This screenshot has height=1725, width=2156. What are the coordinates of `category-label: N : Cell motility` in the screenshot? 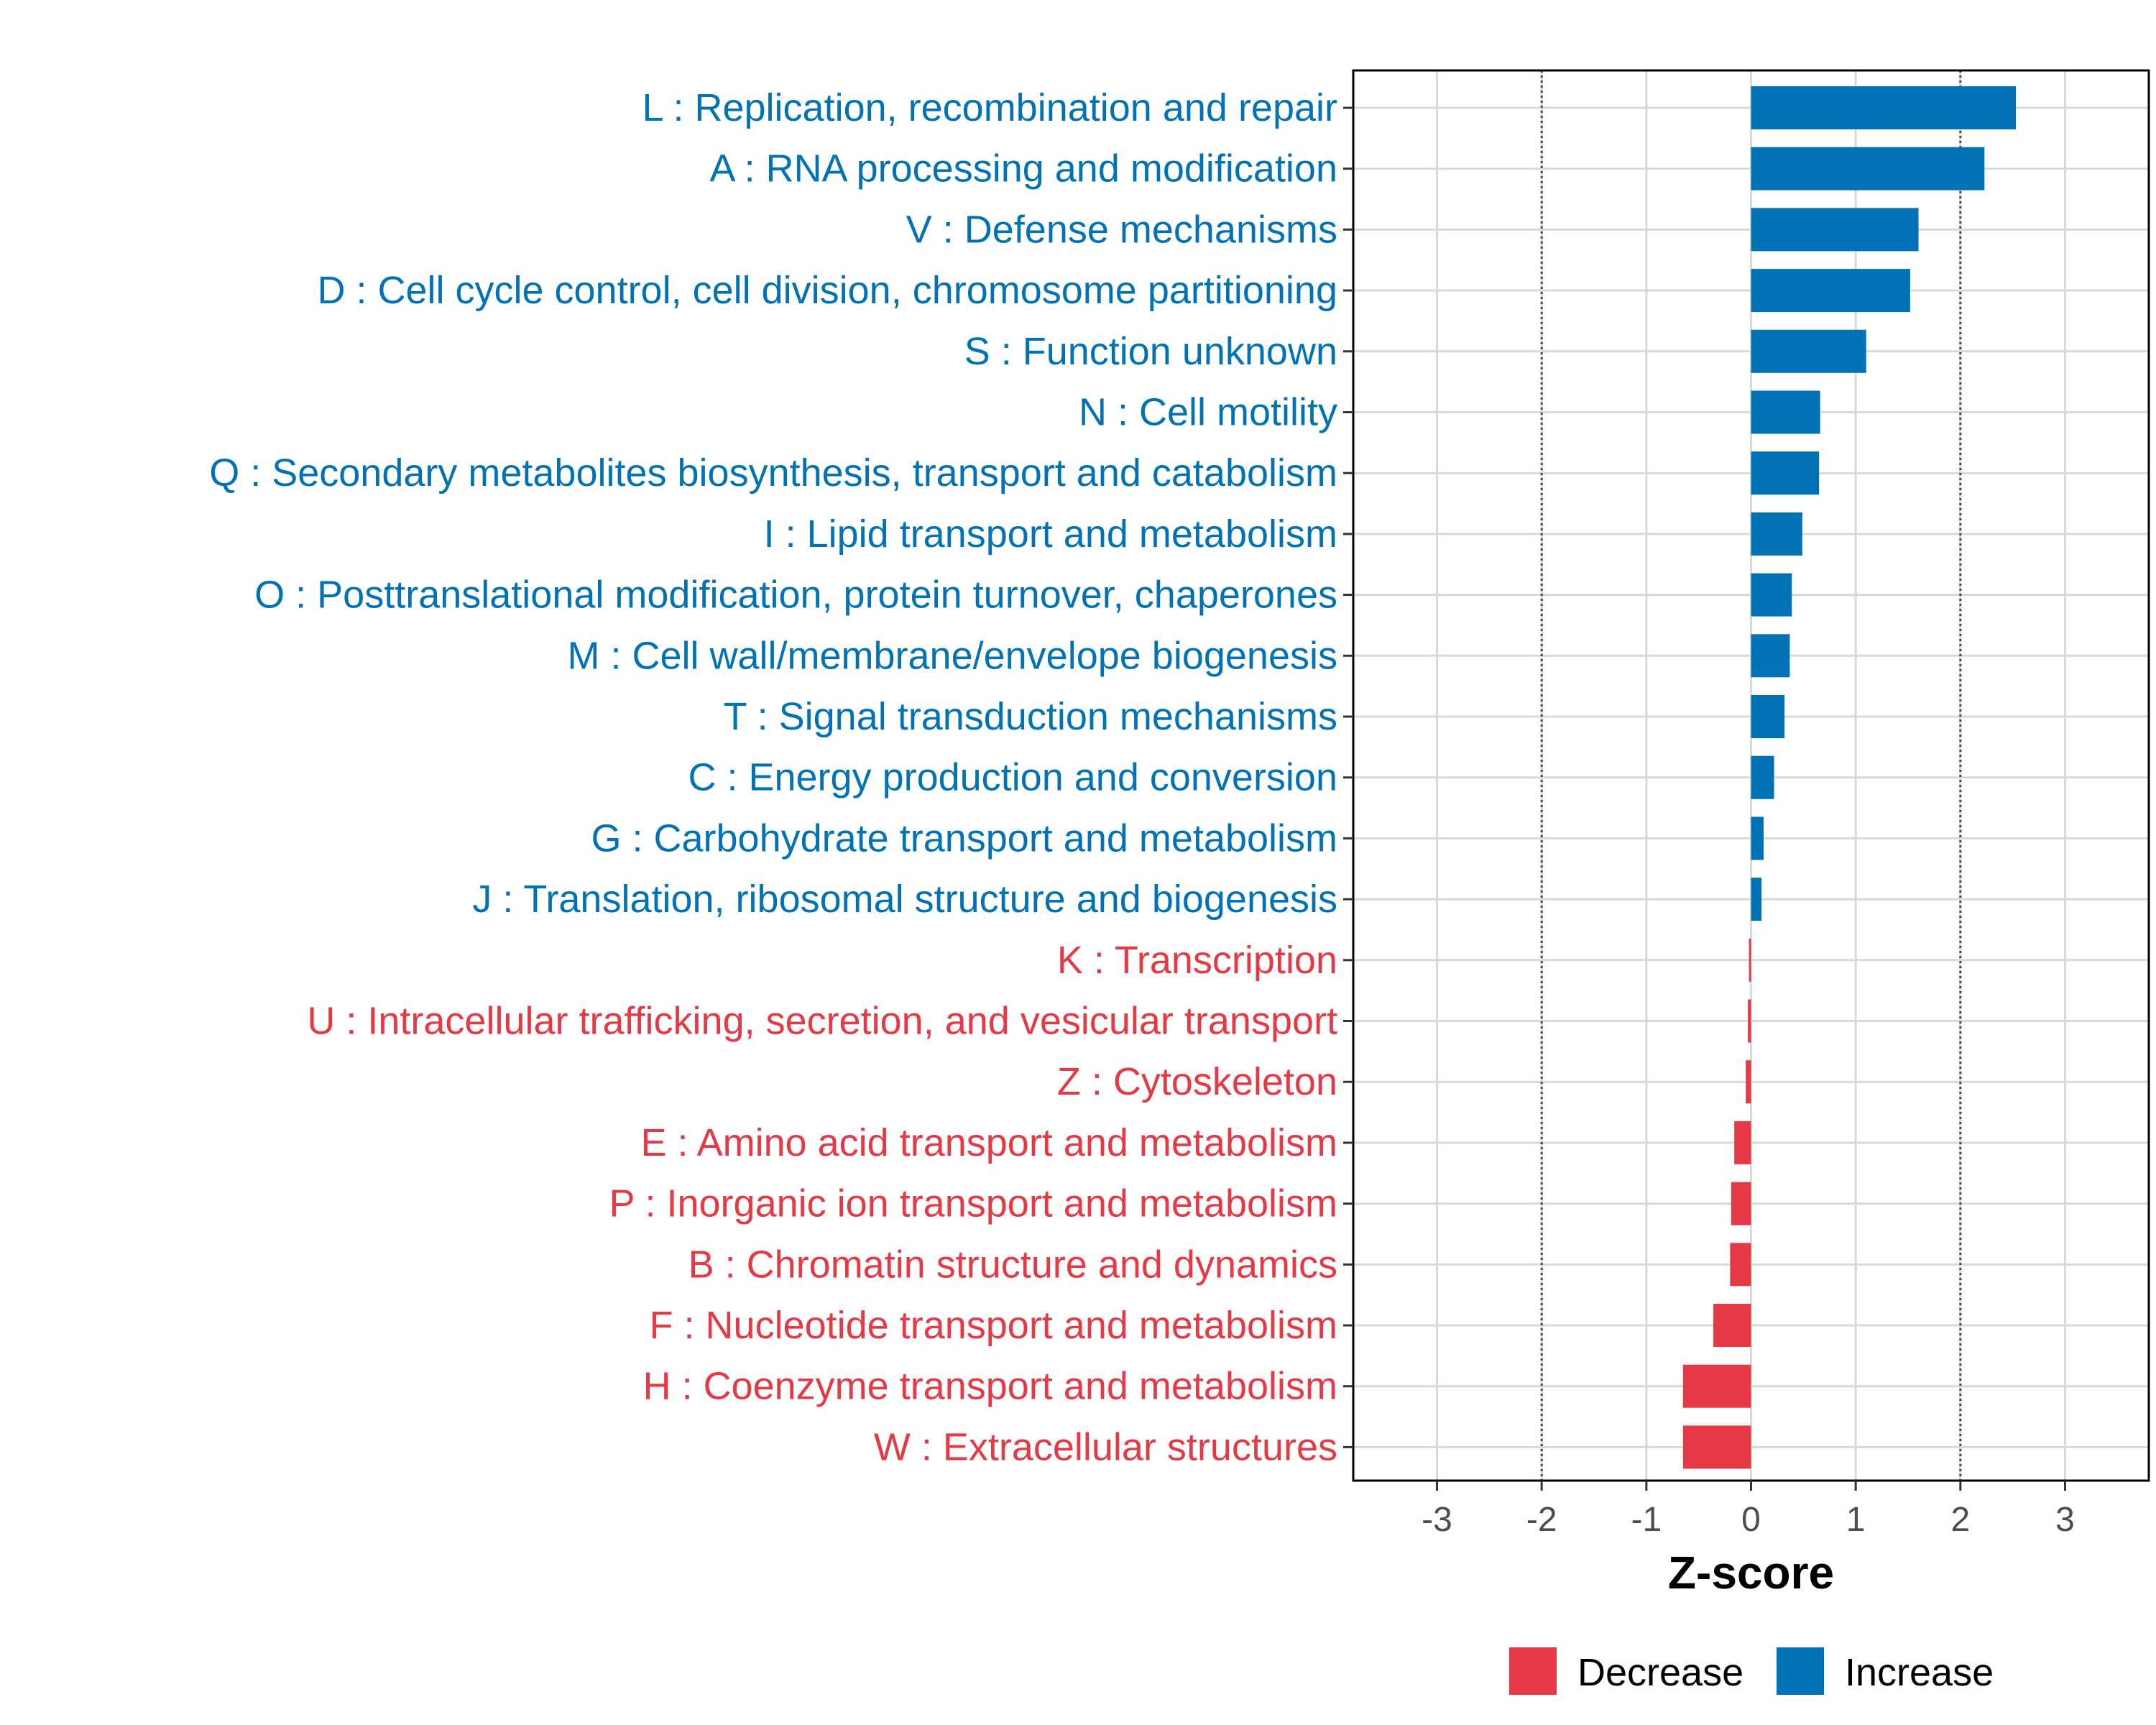 It's located at (1208, 412).